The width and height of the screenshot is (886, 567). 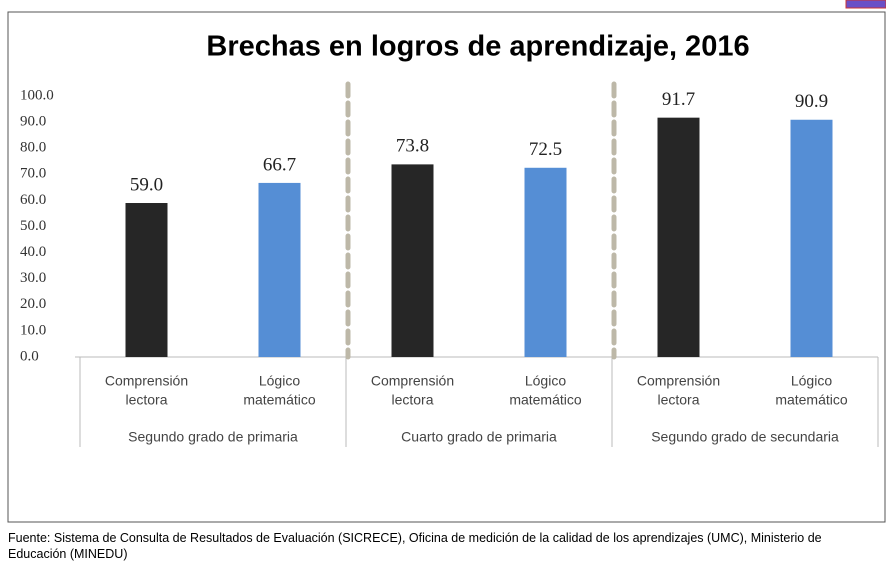 I want to click on y-tick-label: 0.0, so click(x=29, y=356).